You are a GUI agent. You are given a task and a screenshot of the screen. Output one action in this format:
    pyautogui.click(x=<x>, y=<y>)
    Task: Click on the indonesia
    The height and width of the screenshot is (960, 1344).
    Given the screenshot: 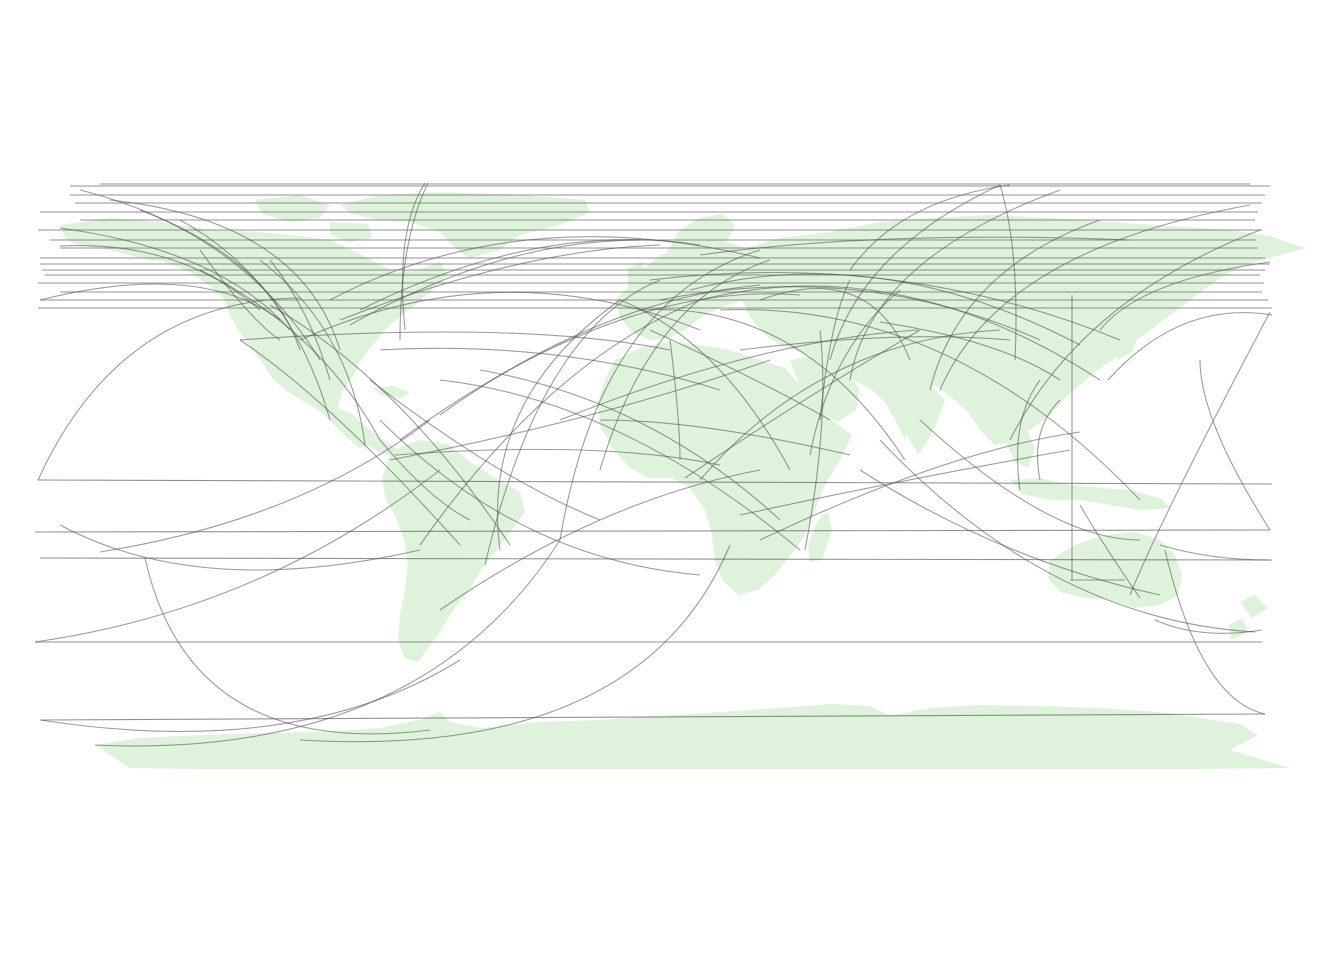 What is the action you would take?
    pyautogui.click(x=1090, y=494)
    